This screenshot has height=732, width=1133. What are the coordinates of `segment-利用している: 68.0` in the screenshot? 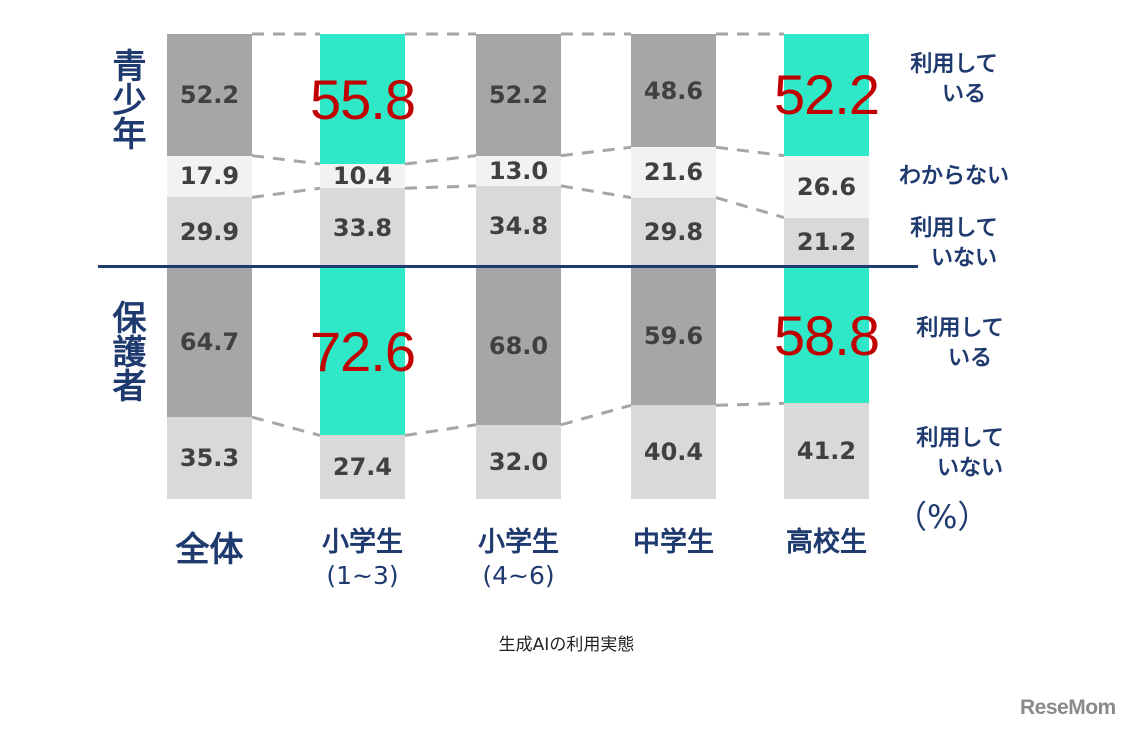 It's located at (518, 346).